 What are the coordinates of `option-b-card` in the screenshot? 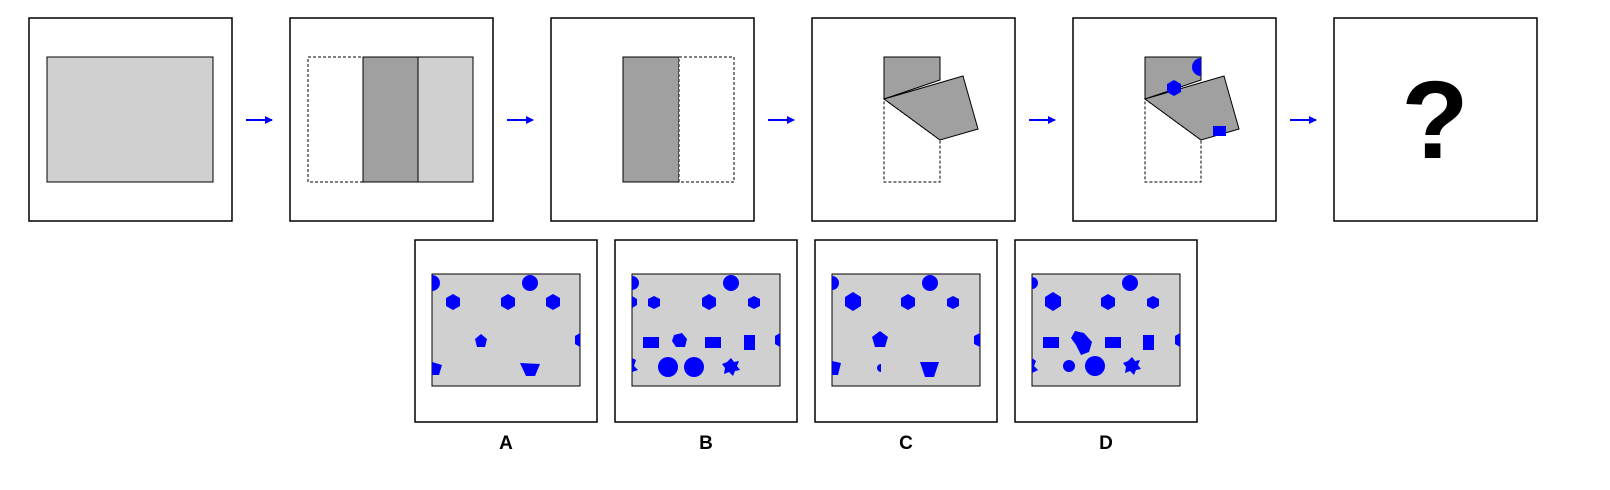 It's located at (706, 331).